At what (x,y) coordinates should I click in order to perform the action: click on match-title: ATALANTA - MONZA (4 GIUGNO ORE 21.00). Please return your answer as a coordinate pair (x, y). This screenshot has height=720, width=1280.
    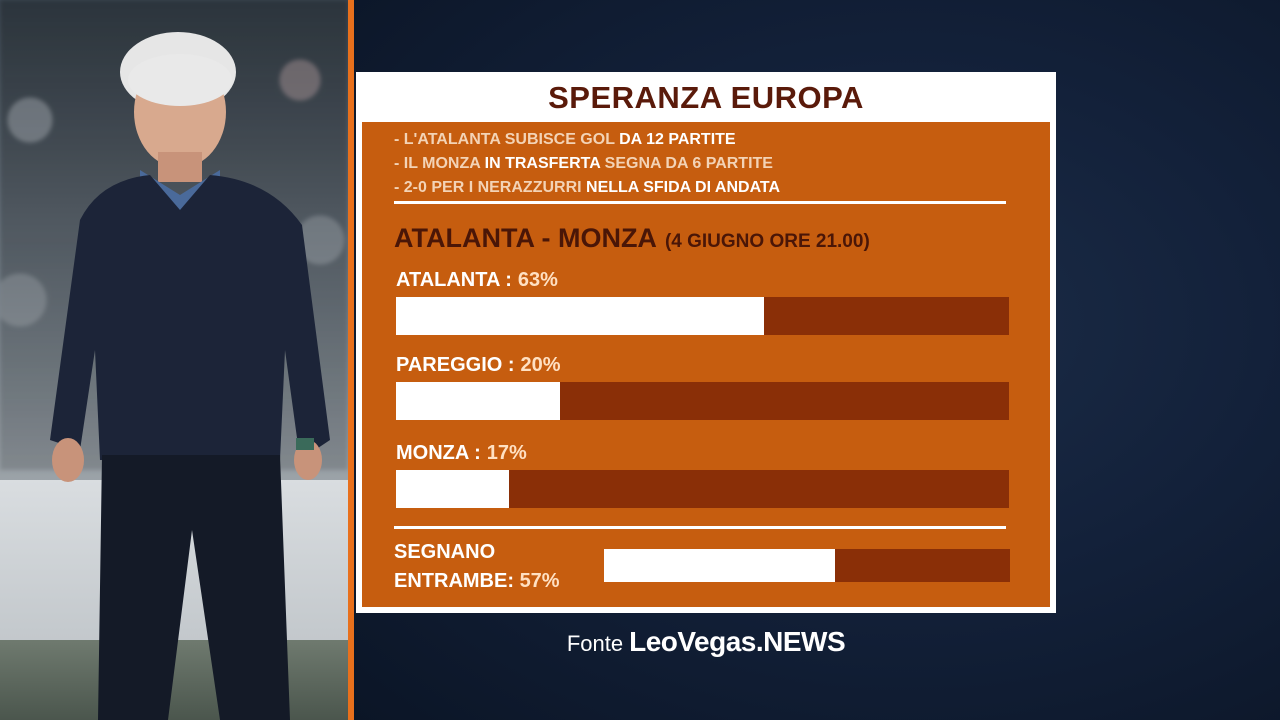
    Looking at the image, I should click on (632, 238).